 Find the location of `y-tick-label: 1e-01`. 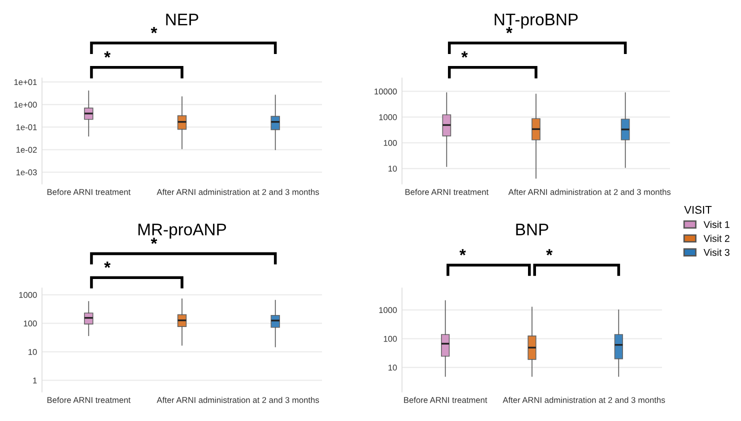

y-tick-label: 1e-01 is located at coordinates (26, 127).